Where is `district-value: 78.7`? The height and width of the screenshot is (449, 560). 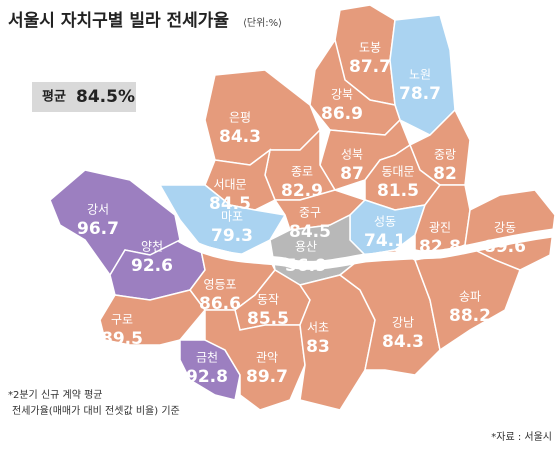 district-value: 78.7 is located at coordinates (420, 94).